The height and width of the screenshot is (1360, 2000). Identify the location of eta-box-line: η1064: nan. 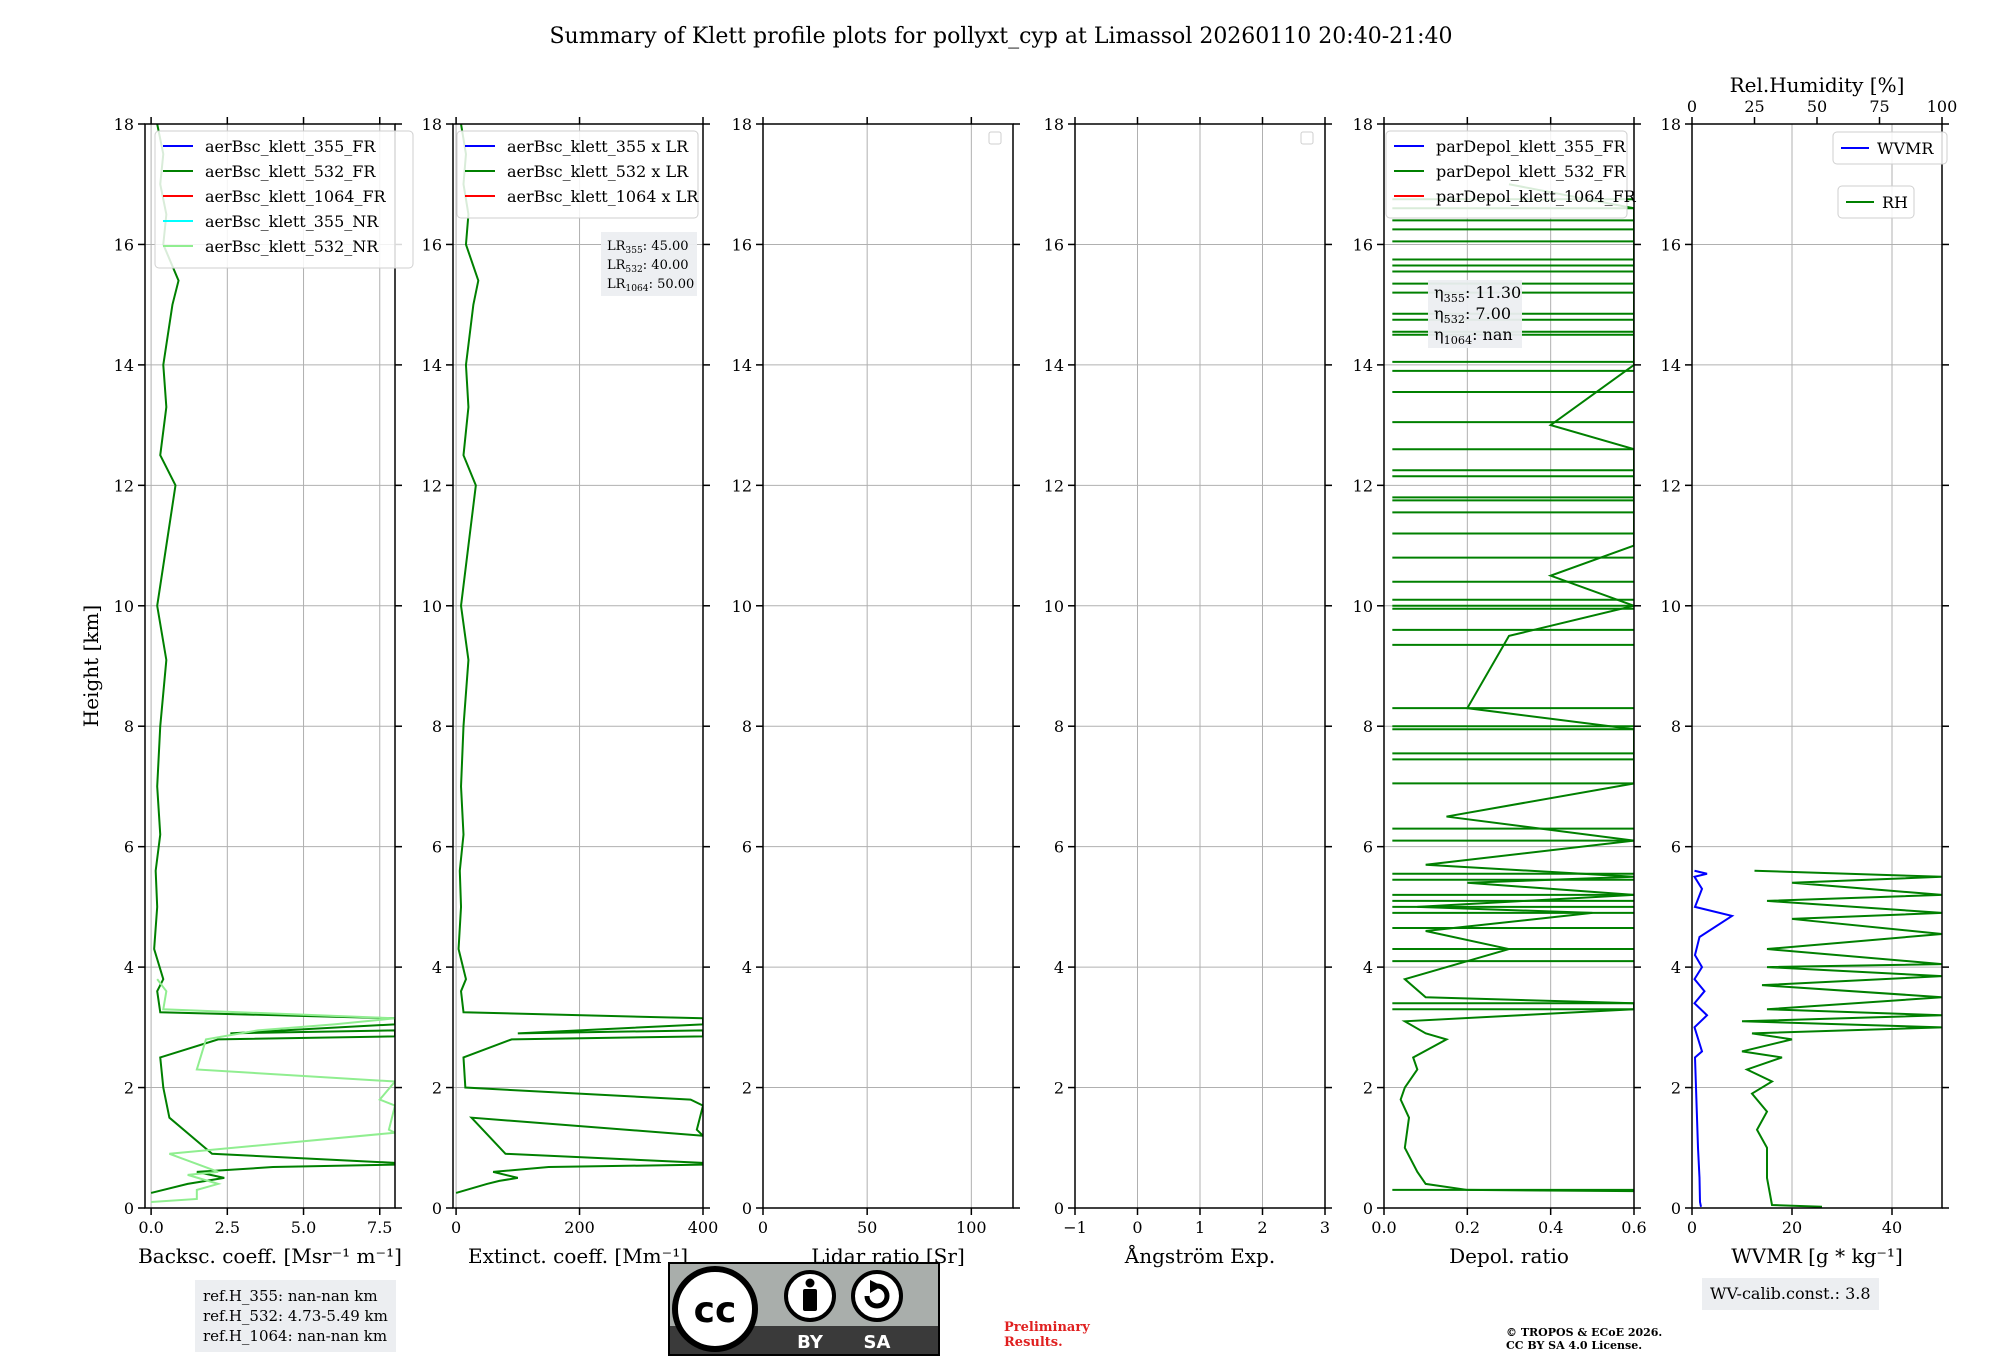
(1473, 336).